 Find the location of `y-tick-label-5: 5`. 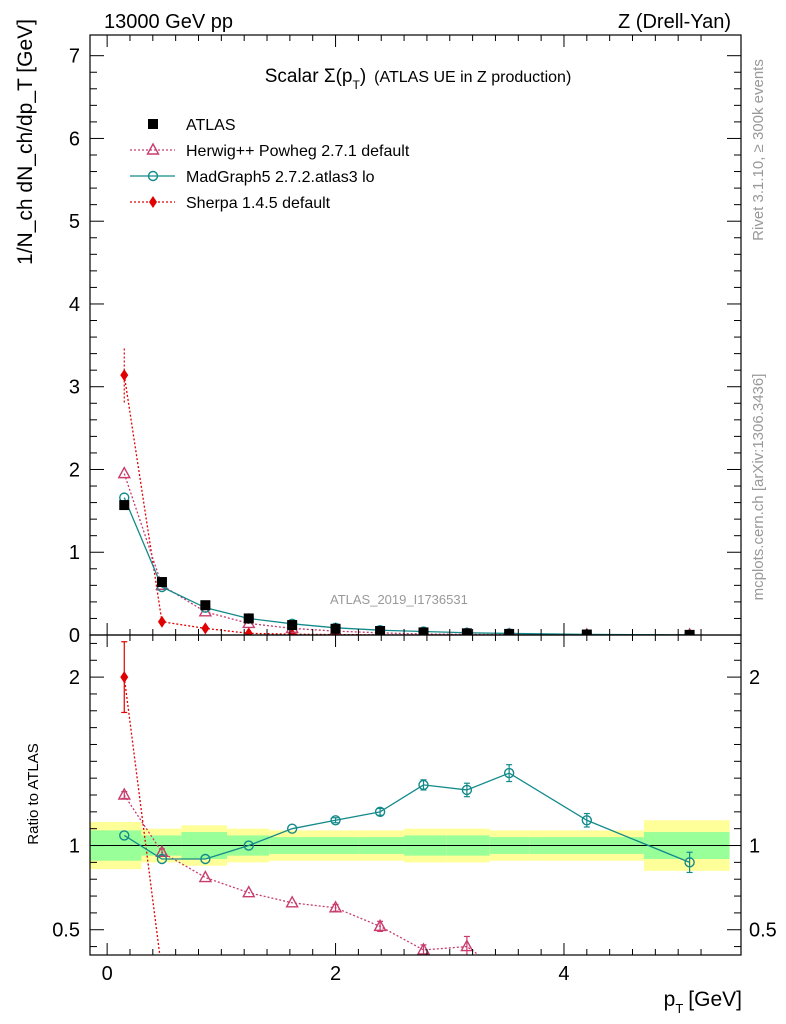

y-tick-label-5: 5 is located at coordinates (74, 222).